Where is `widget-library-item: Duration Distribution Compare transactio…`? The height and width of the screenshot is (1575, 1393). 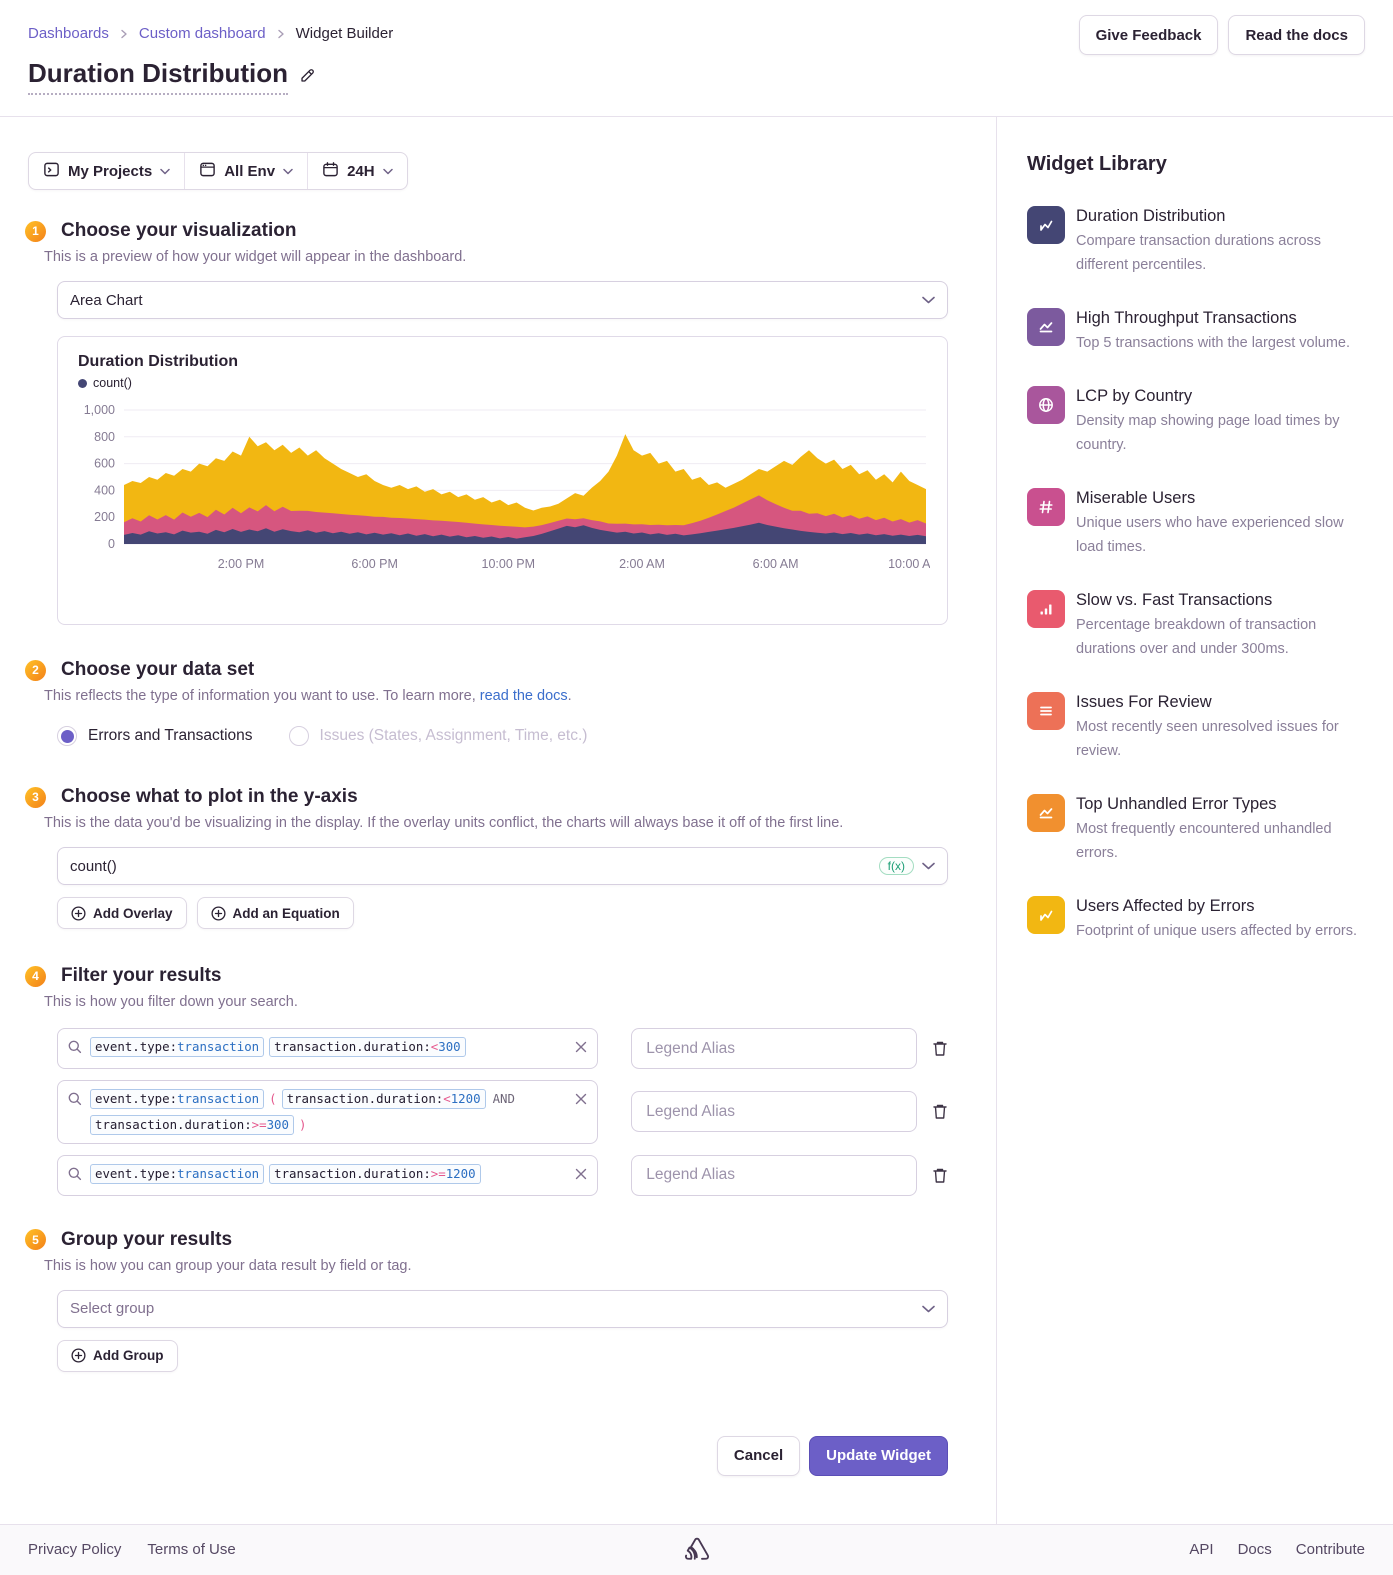 widget-library-item: Duration Distribution Compare transactio… is located at coordinates (1196, 241).